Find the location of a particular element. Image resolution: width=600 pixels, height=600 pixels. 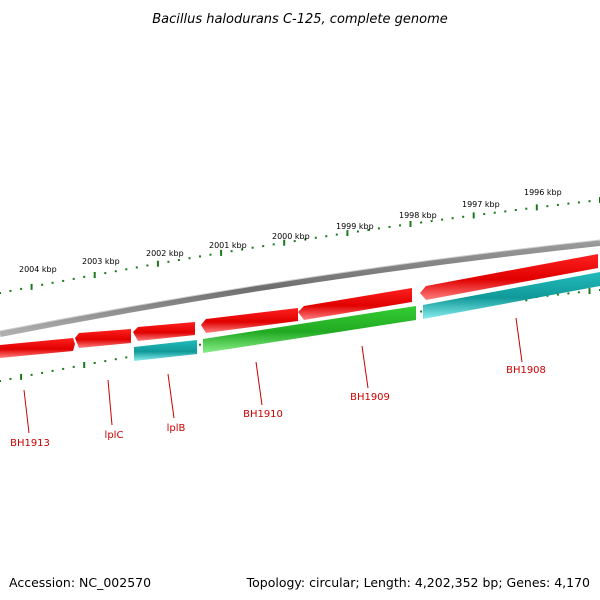

callout-line-lplb is located at coordinates (171, 396).